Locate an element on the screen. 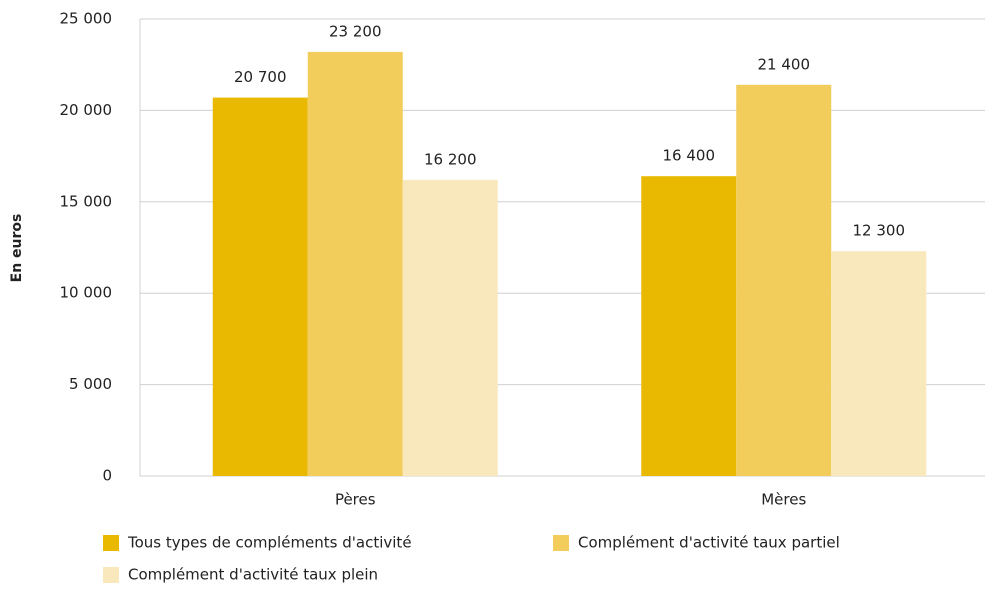 This screenshot has width=985, height=589. x-tick-label: Pères is located at coordinates (355, 500).